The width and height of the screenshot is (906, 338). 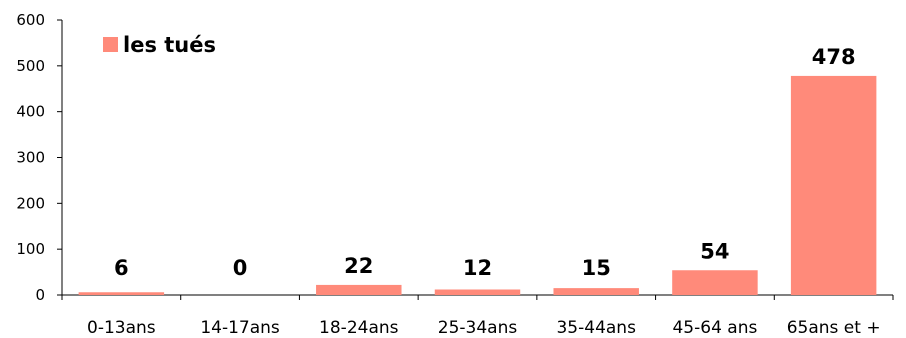 I want to click on x-tick-label: 25-34ans, so click(x=478, y=328).